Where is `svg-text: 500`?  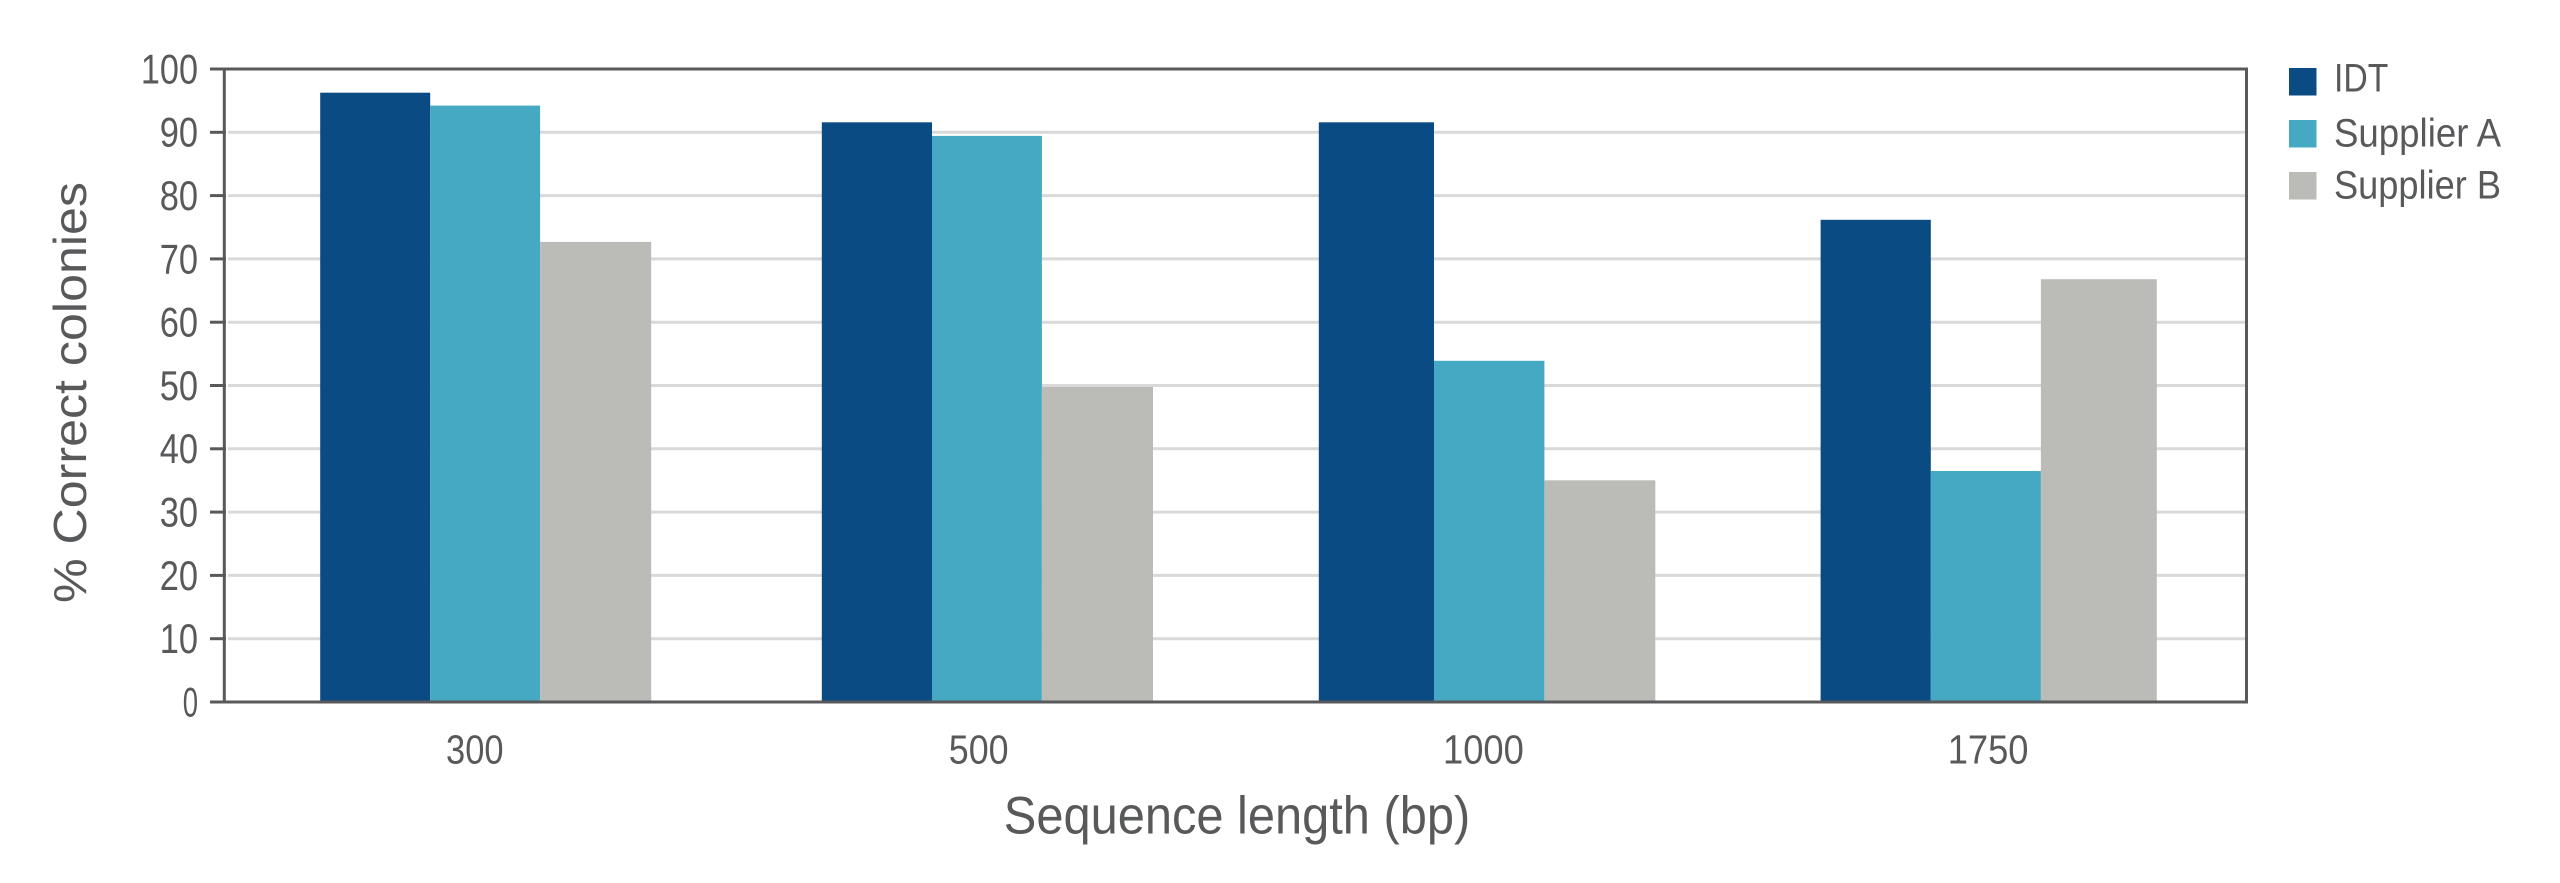 svg-text: 500 is located at coordinates (979, 750).